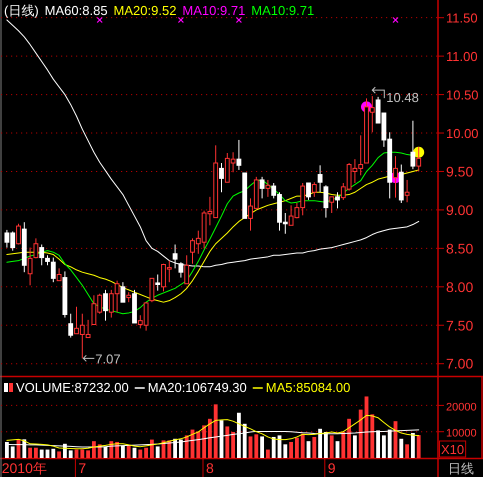 The height and width of the screenshot is (477, 483). What do you see at coordinates (462, 134) in the screenshot?
I see `y-tick-label: 10.00` at bounding box center [462, 134].